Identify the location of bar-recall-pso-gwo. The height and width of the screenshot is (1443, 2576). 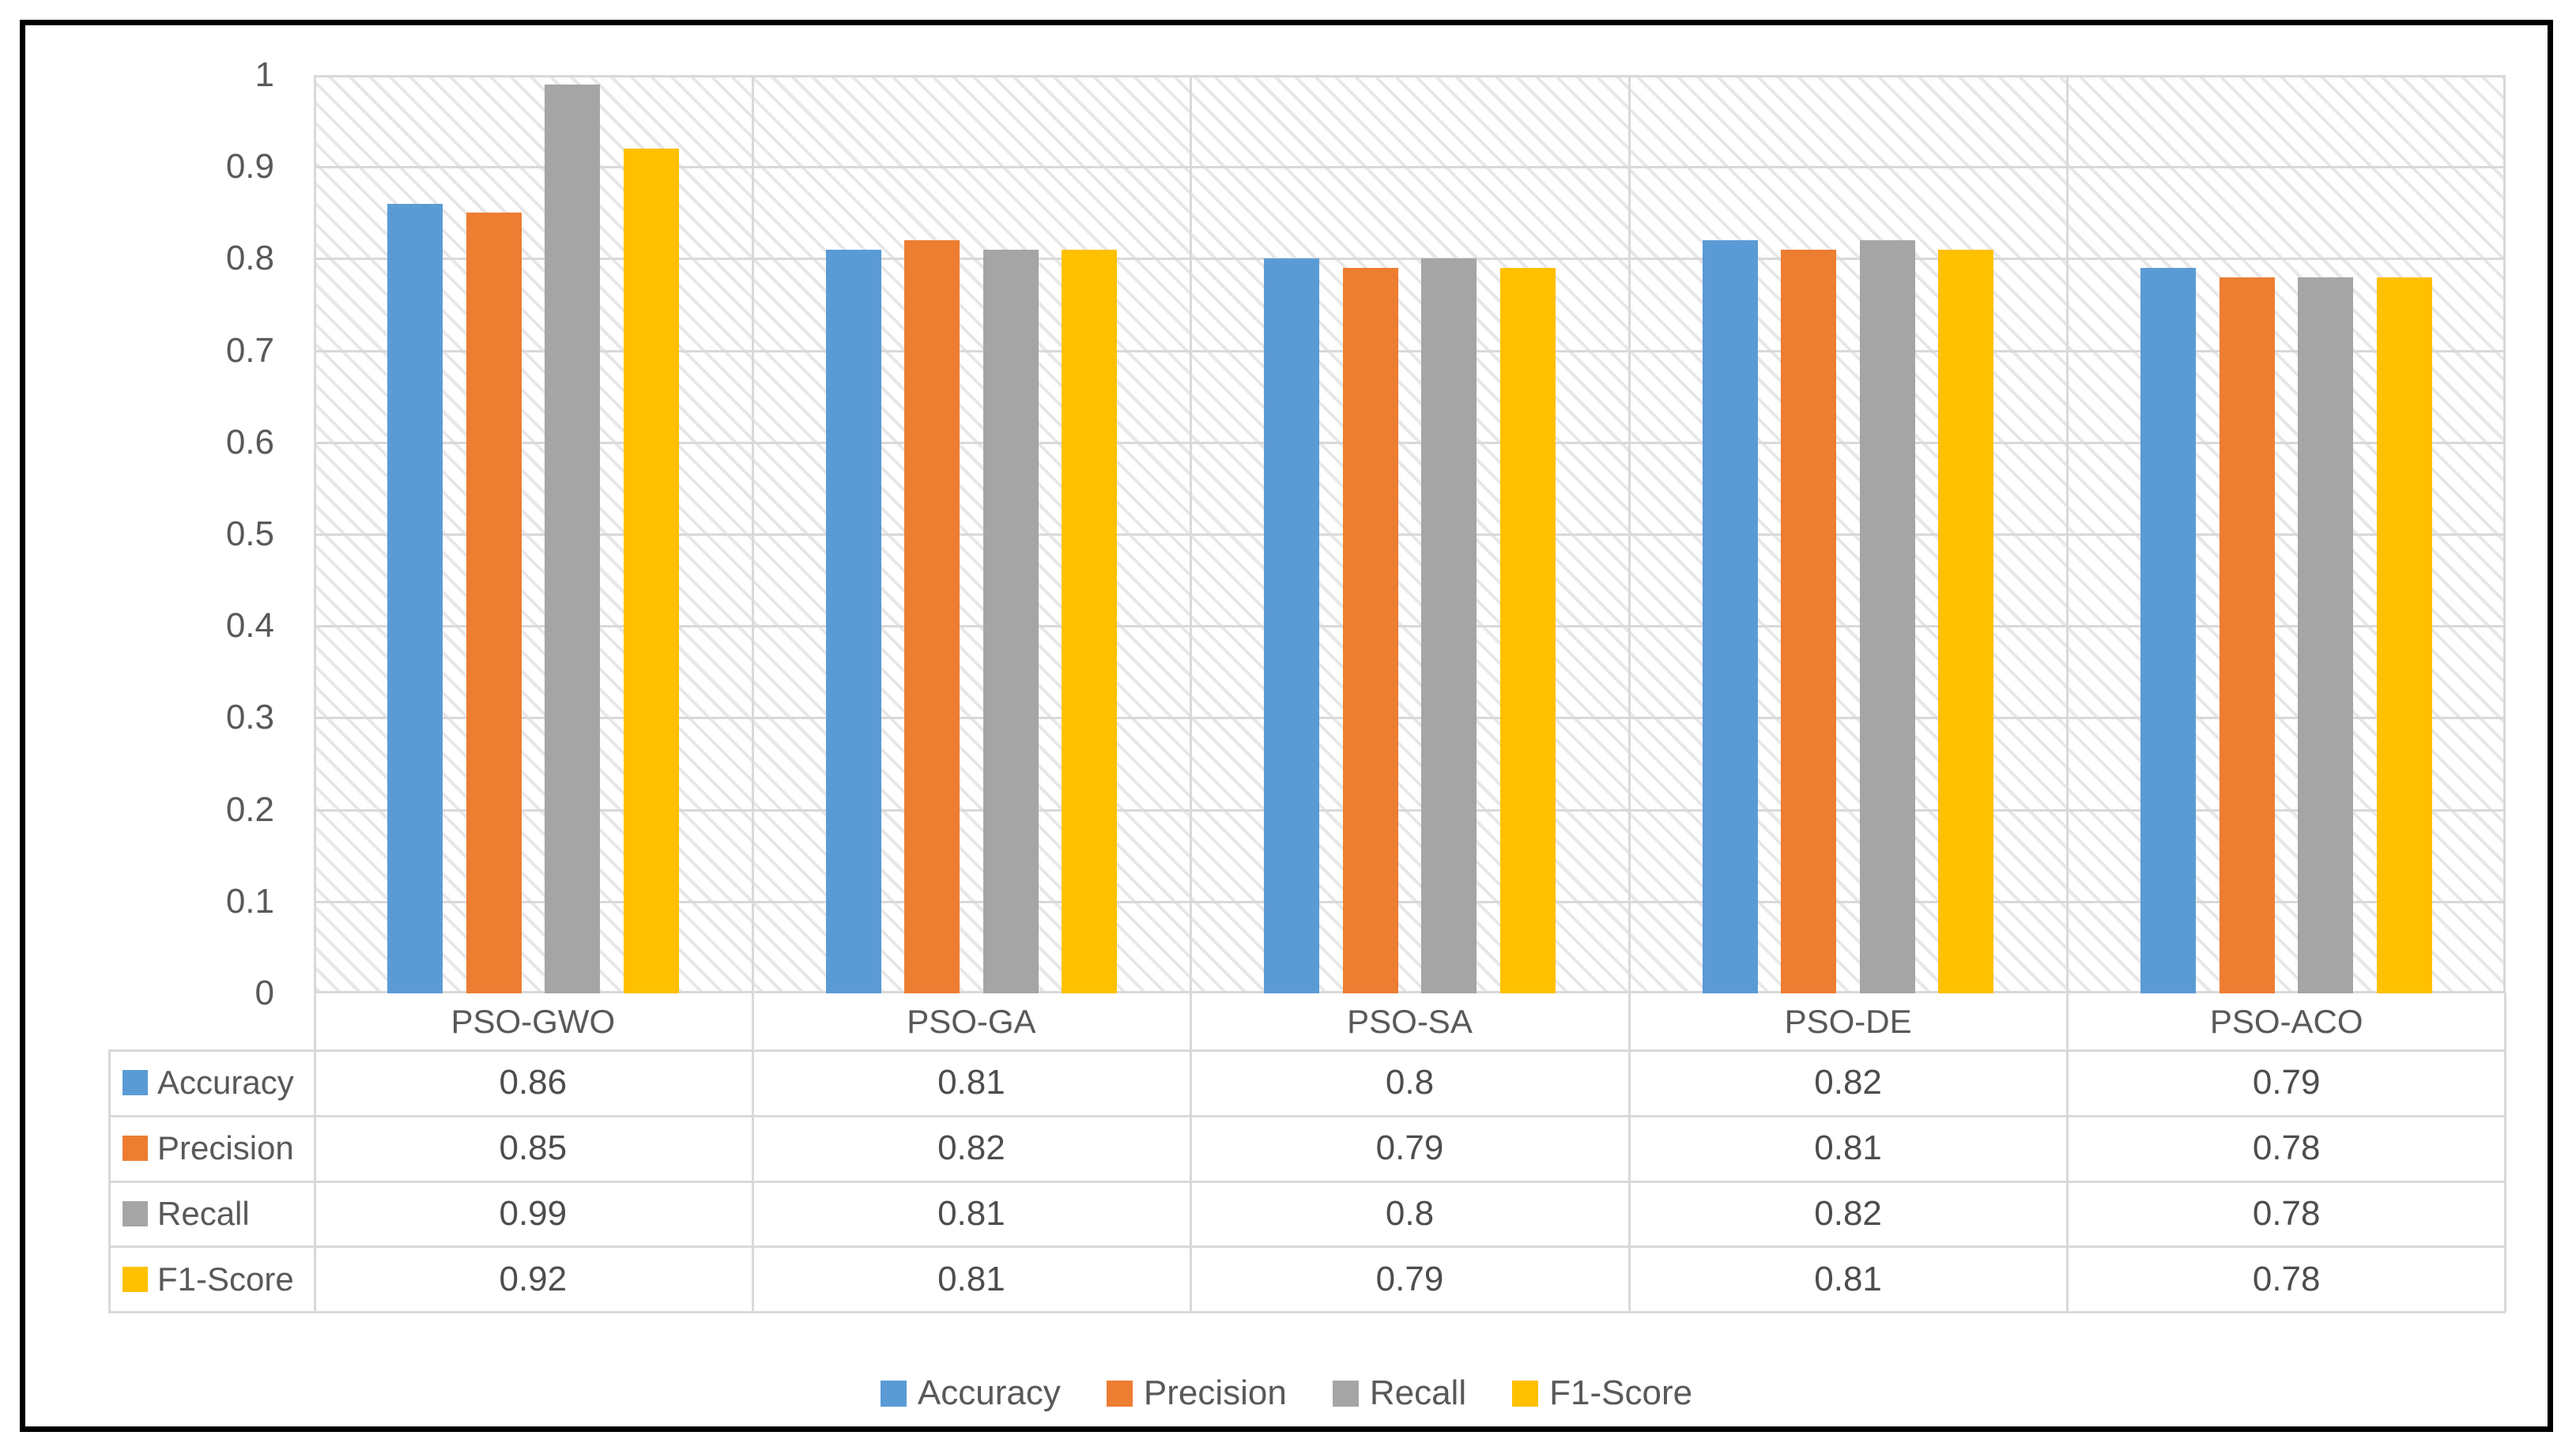
(573, 538).